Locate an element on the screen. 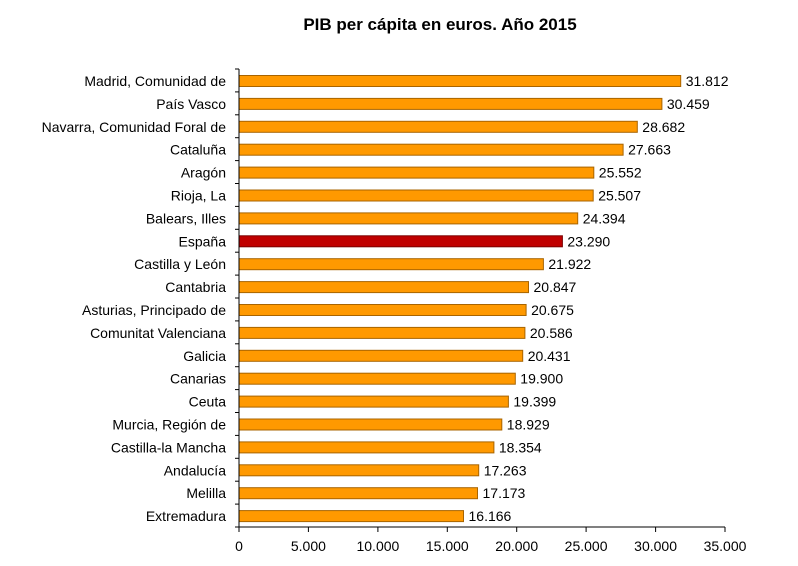  category-label: Aragón is located at coordinates (203, 173).